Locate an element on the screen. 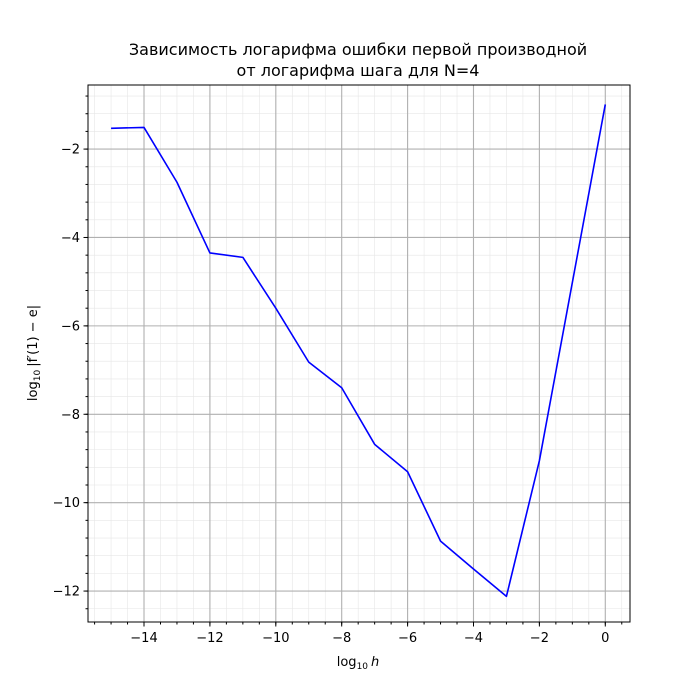 The height and width of the screenshot is (700, 700). x-tick-label: −4 is located at coordinates (473, 638).